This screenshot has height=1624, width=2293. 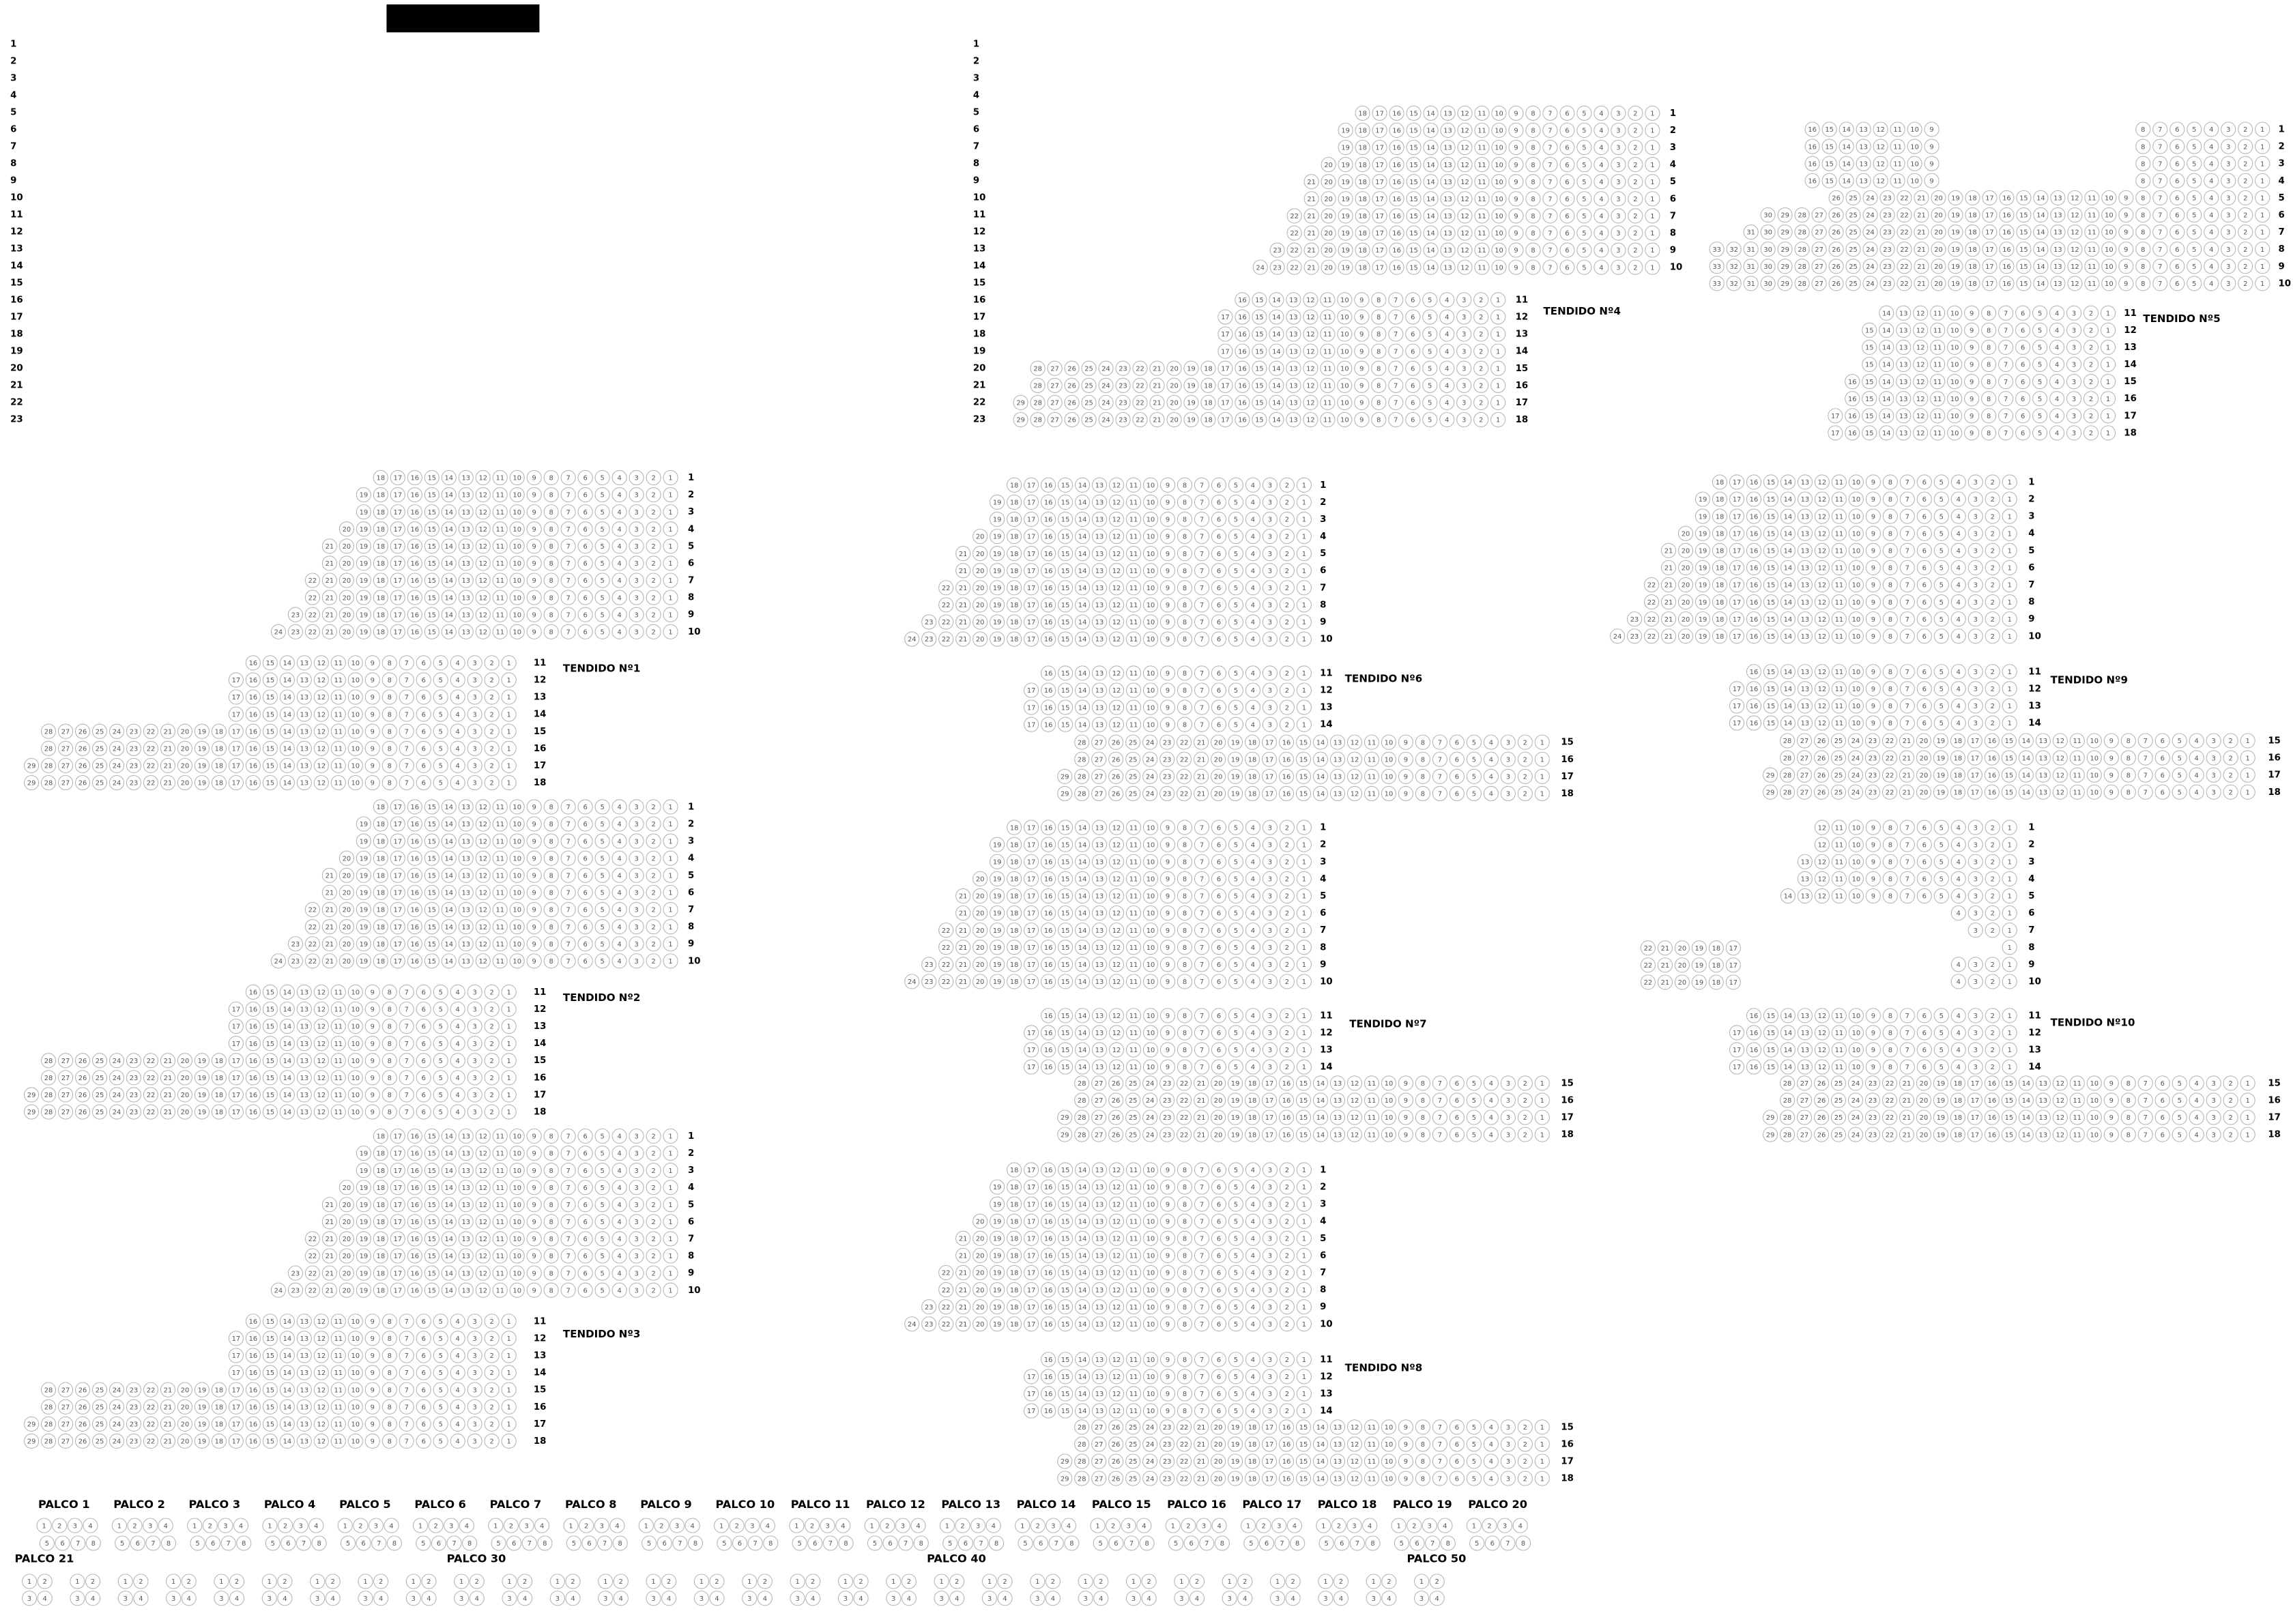 What do you see at coordinates (1837, 267) in the screenshot?
I see `seat-number: 26` at bounding box center [1837, 267].